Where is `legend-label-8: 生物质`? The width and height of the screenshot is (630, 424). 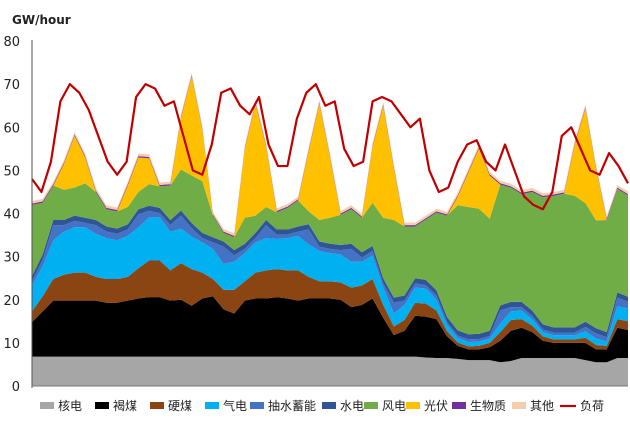 legend-label-8: 生物质 is located at coordinates (488, 406).